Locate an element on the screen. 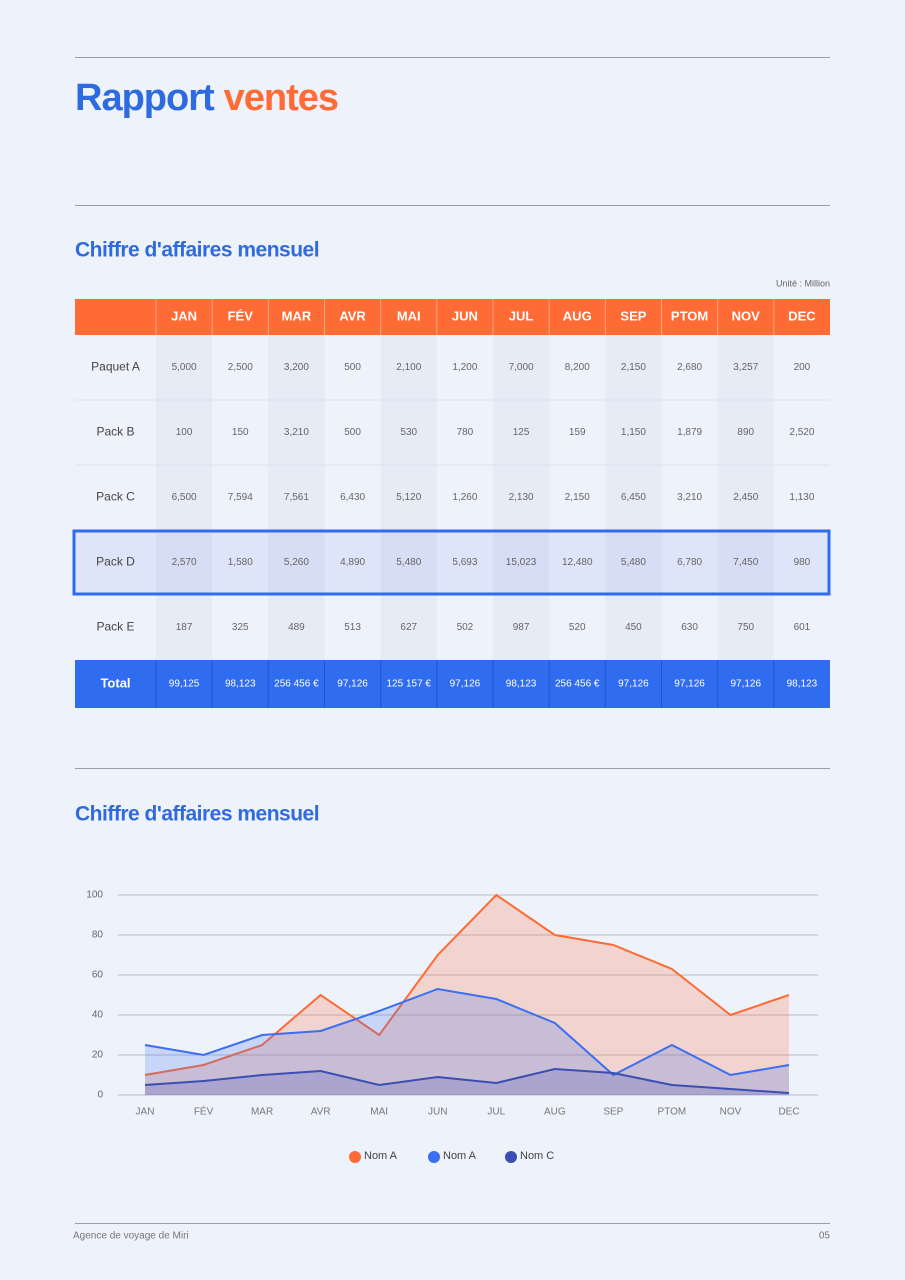 This screenshot has width=905, height=1280. x-tick-label: JAN is located at coordinates (145, 1112).